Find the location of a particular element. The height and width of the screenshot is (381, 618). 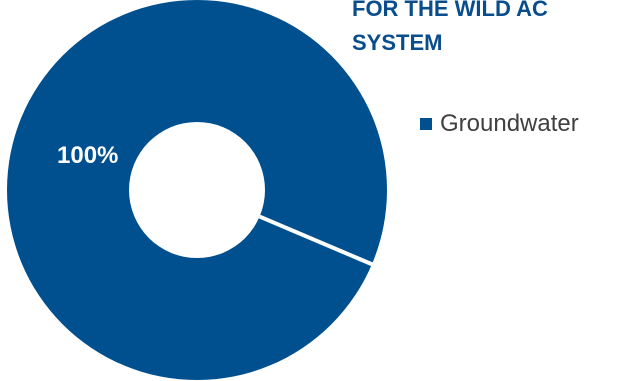

chart-title-line-2: SYSTEM is located at coordinates (397, 42).